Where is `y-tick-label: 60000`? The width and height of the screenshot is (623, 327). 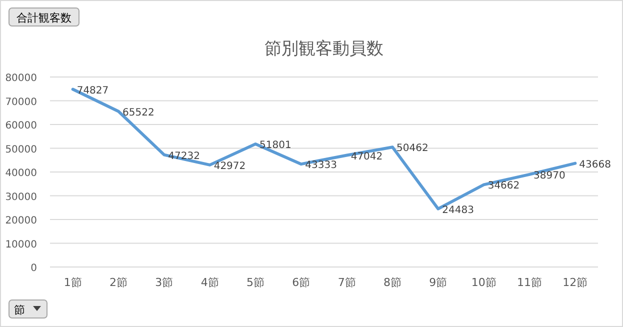
y-tick-label: 60000 is located at coordinates (21, 126).